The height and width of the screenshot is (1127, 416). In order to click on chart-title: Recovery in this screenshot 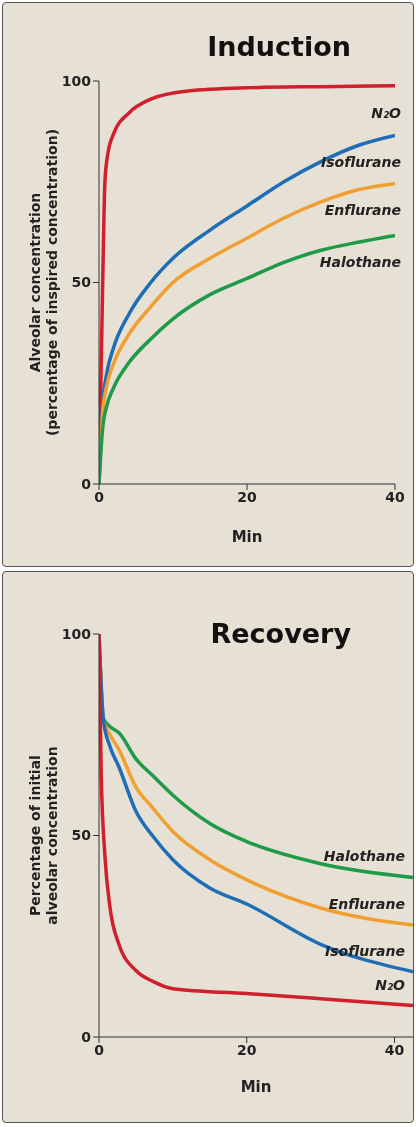, I will do `click(280, 633)`.